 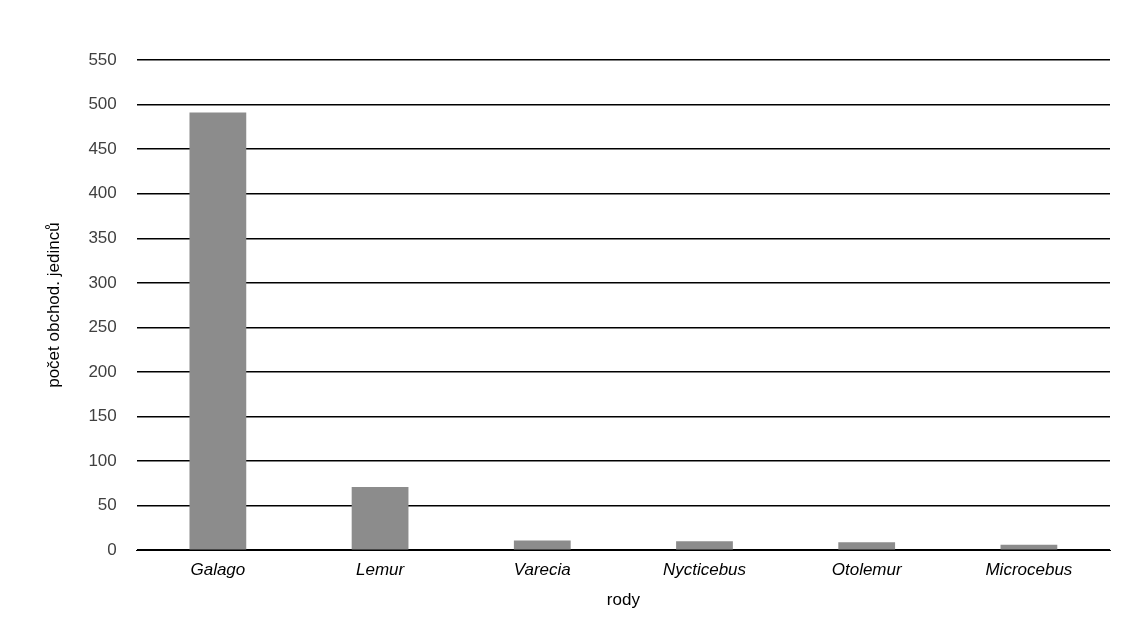 I want to click on x-tick-label: Galago, so click(x=218, y=570).